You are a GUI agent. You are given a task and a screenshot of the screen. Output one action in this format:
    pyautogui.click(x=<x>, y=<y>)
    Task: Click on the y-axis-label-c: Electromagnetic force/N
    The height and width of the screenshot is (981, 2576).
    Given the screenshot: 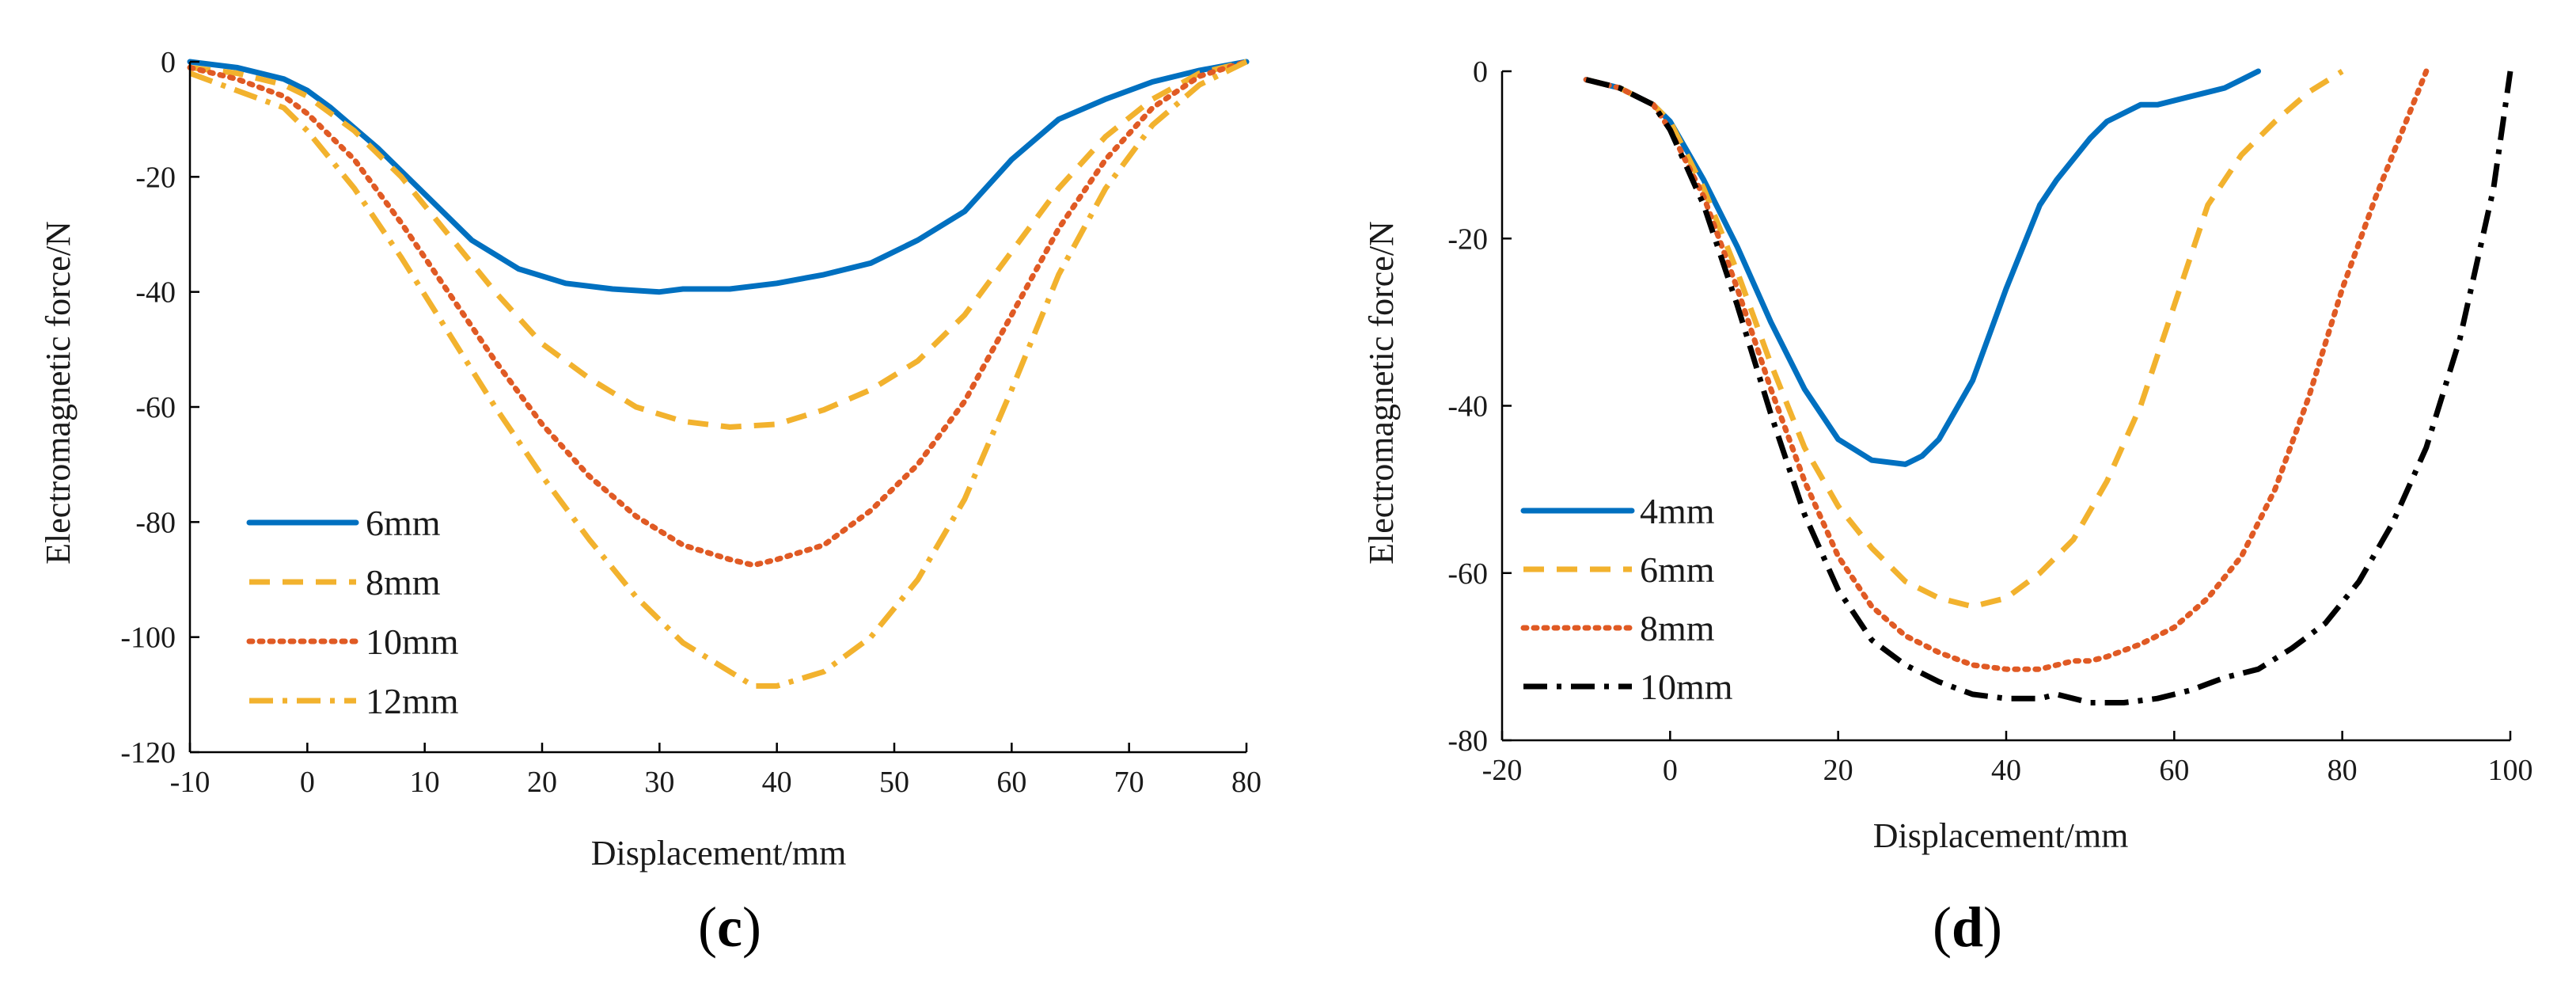 What is the action you would take?
    pyautogui.click(x=58, y=393)
    